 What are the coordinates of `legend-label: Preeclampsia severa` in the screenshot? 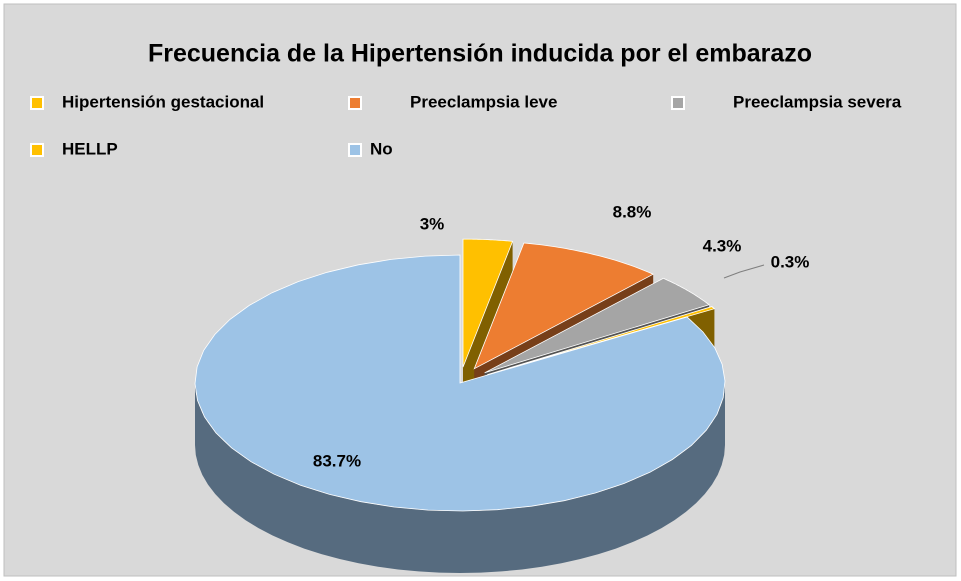 It's located at (817, 101).